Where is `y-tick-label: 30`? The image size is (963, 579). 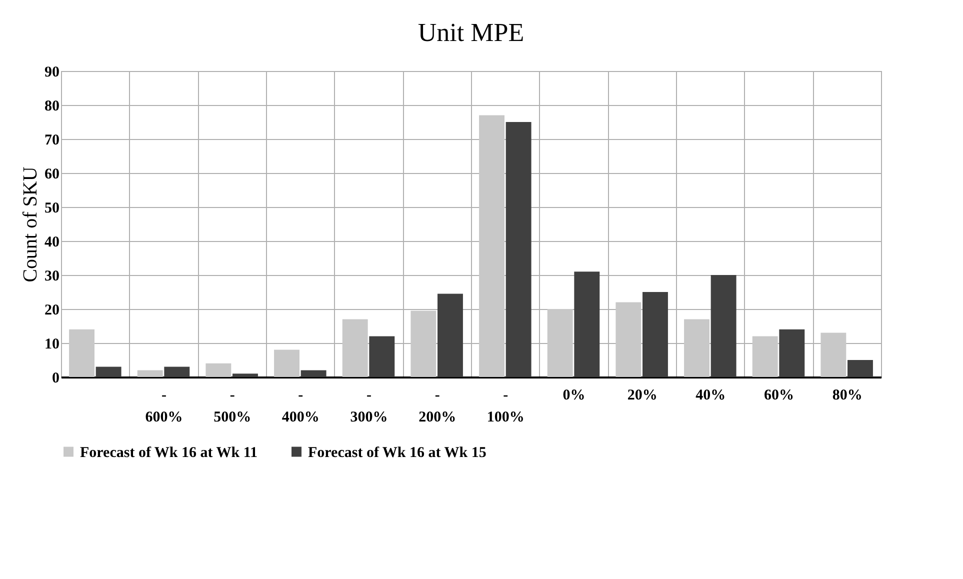 y-tick-label: 30 is located at coordinates (52, 276).